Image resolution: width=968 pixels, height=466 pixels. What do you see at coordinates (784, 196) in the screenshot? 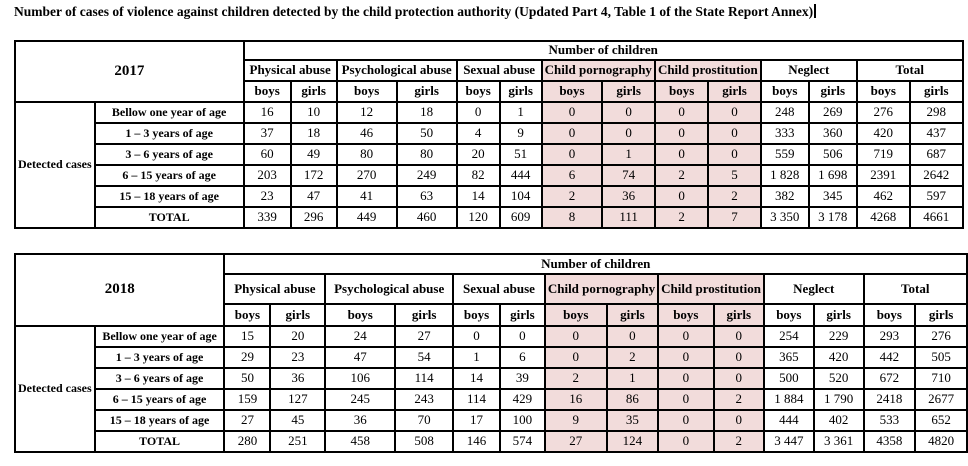
I see `value-cell: 382` at bounding box center [784, 196].